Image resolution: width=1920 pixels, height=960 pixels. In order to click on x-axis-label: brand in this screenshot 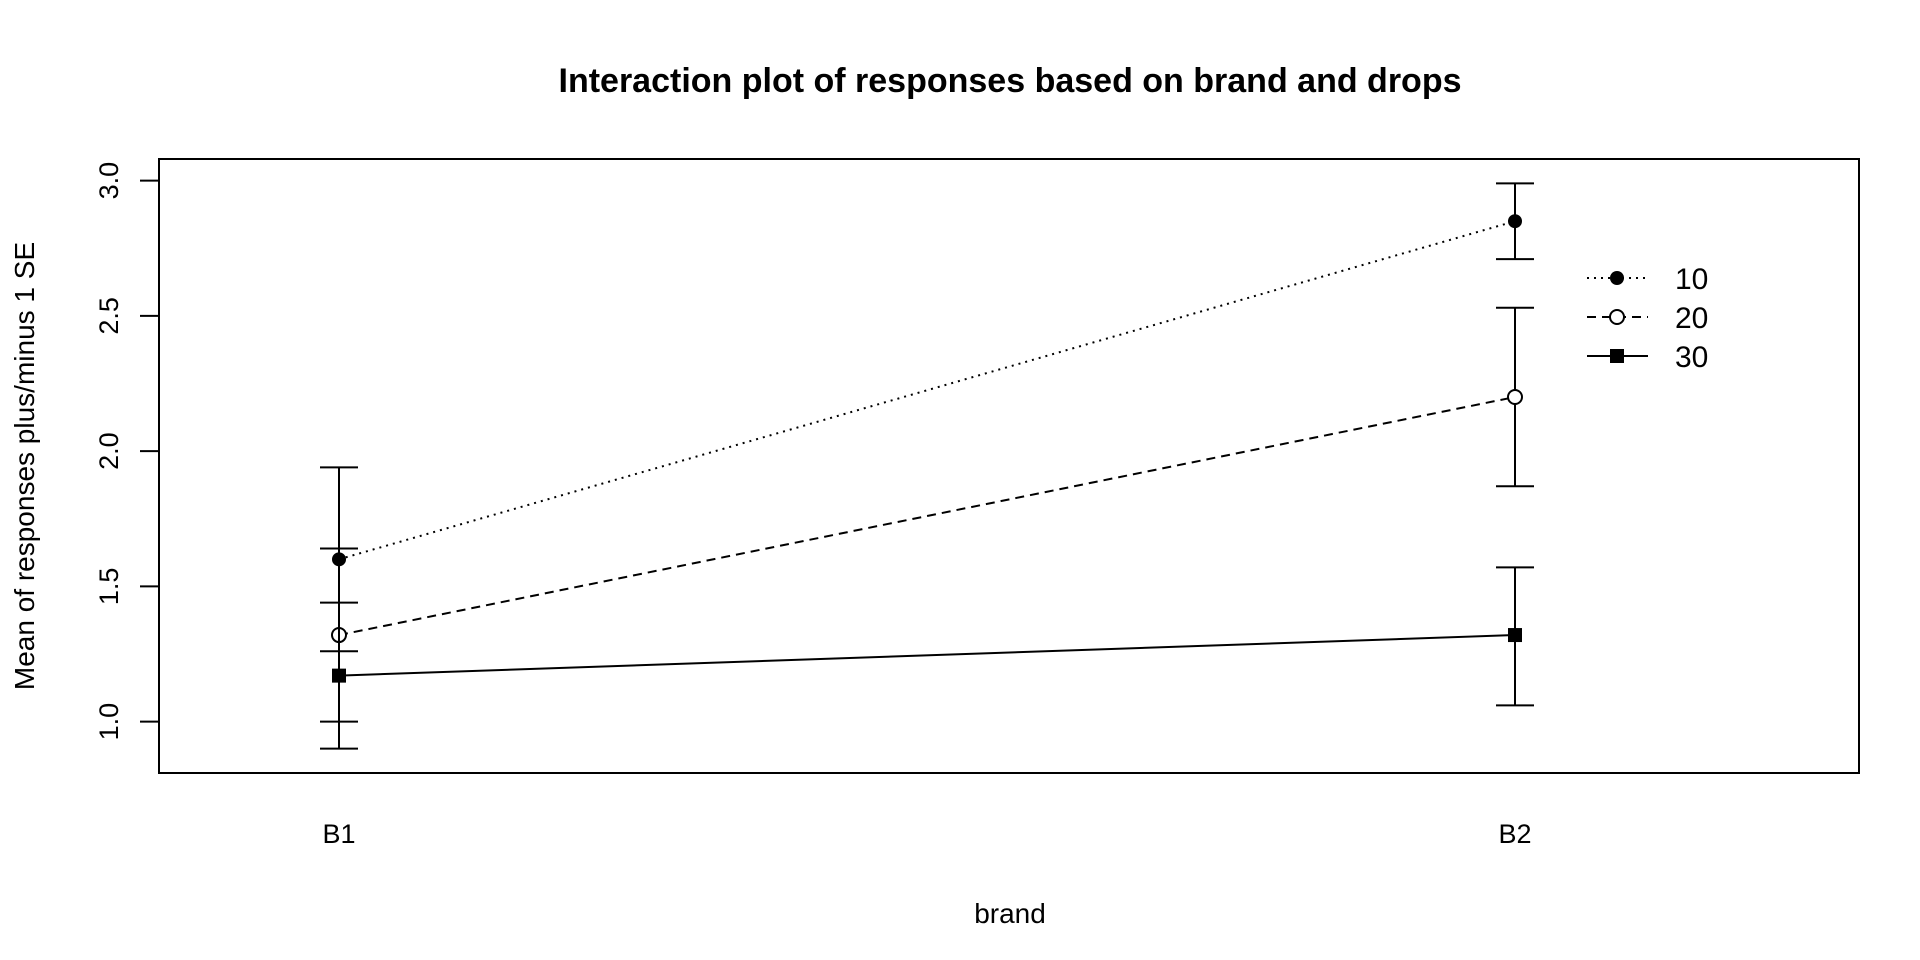, I will do `click(1010, 913)`.